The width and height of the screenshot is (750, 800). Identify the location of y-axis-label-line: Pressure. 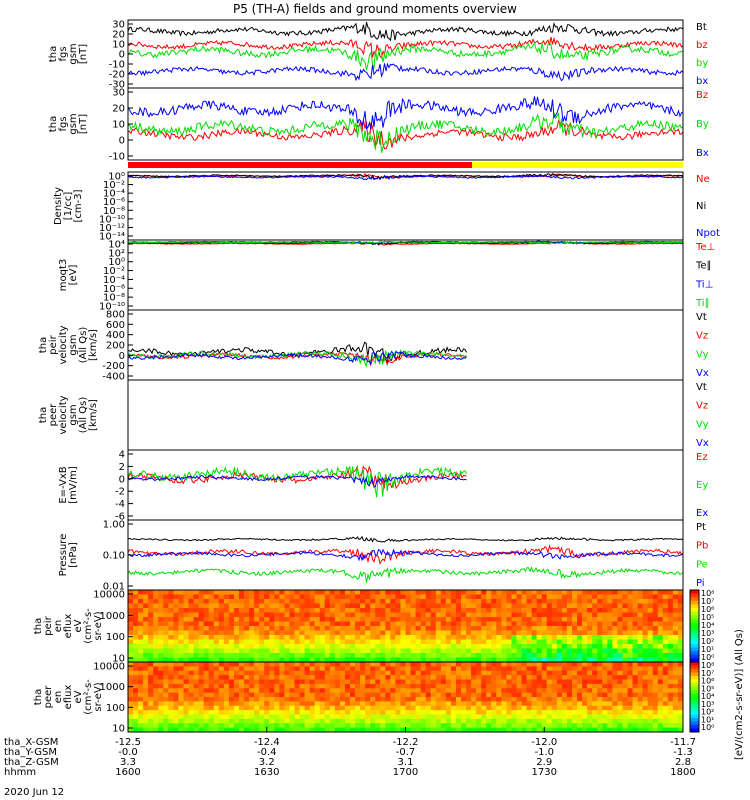
(63, 555).